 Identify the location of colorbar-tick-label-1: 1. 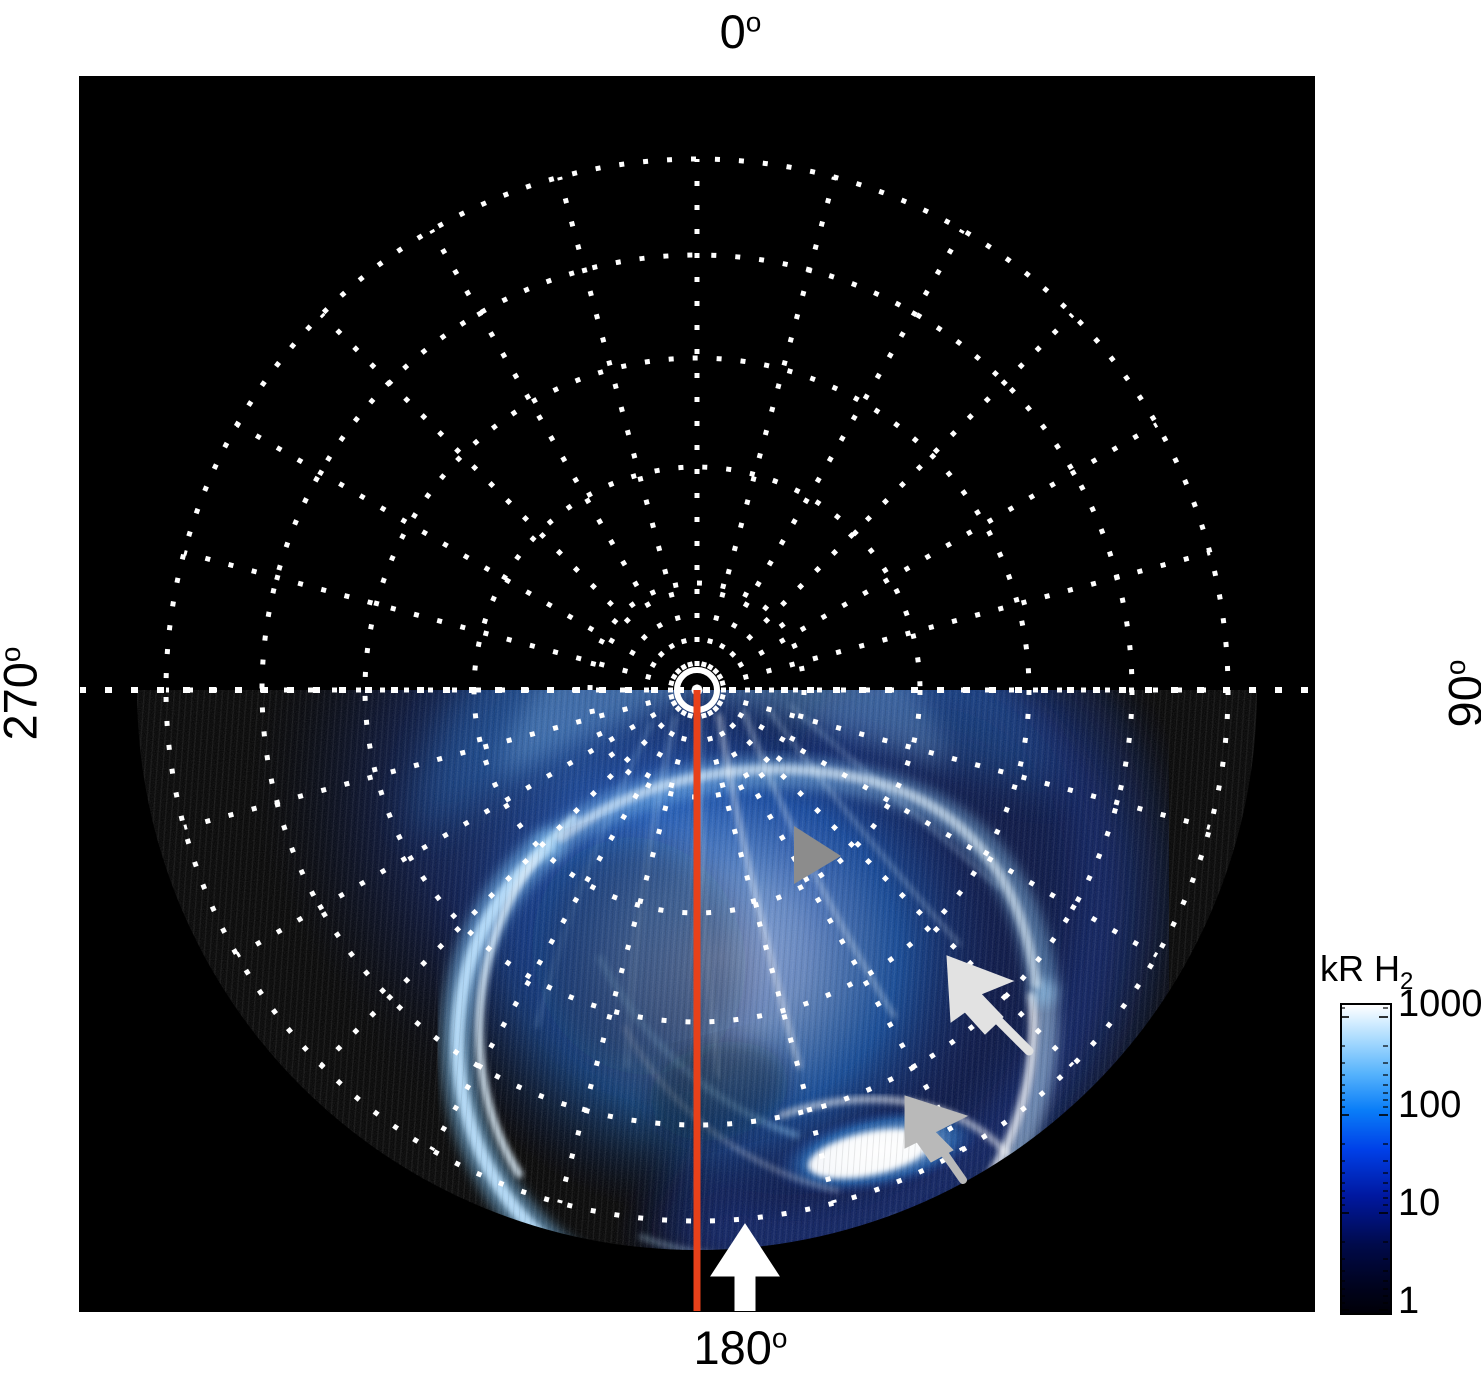
(1409, 1301).